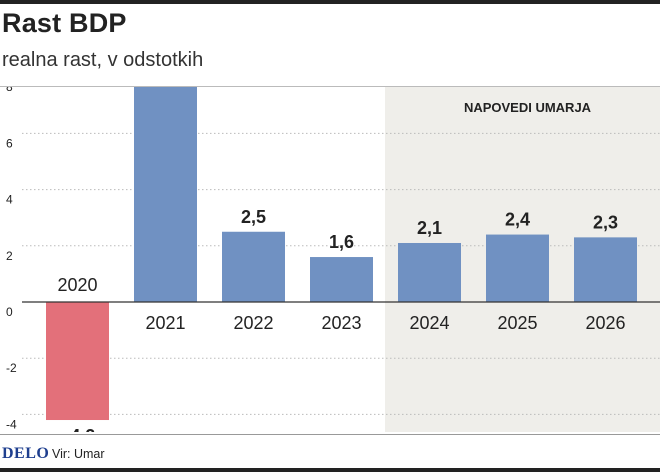  Describe the element at coordinates (253, 266) in the screenshot. I see `bar-2022` at that location.